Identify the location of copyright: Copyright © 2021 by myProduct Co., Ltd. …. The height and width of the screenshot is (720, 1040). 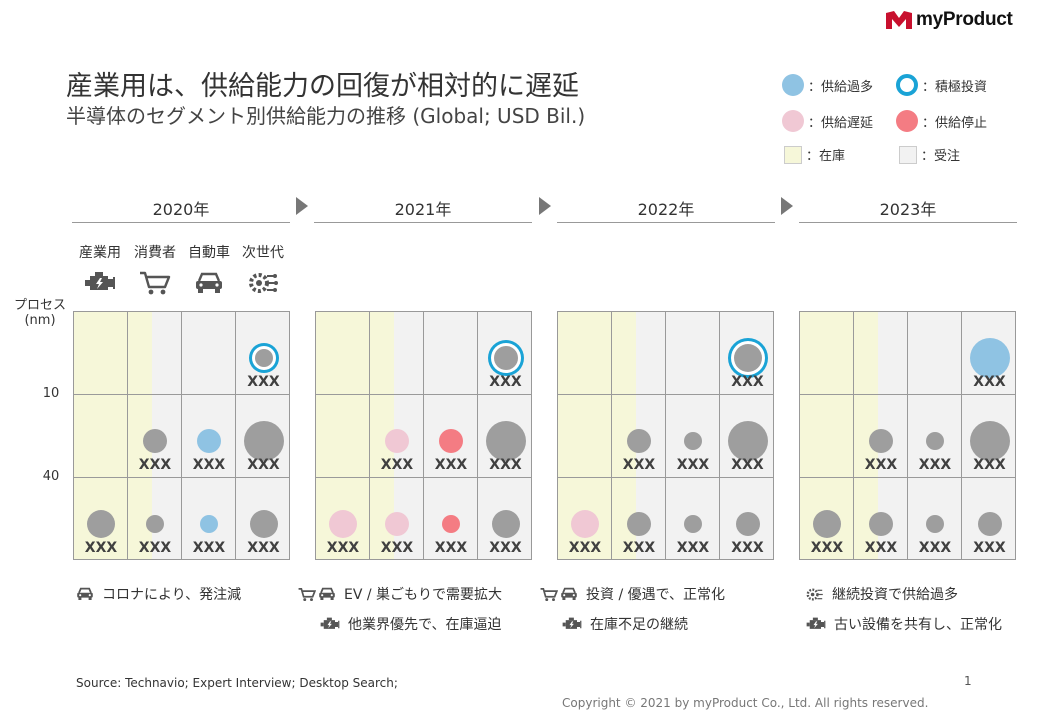
(745, 703).